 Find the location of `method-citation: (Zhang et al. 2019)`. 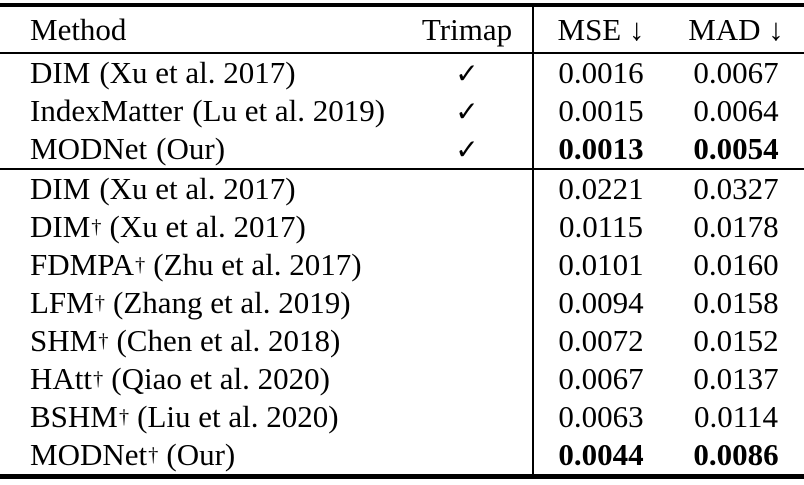

method-citation: (Zhang et al. 2019) is located at coordinates (232, 302).